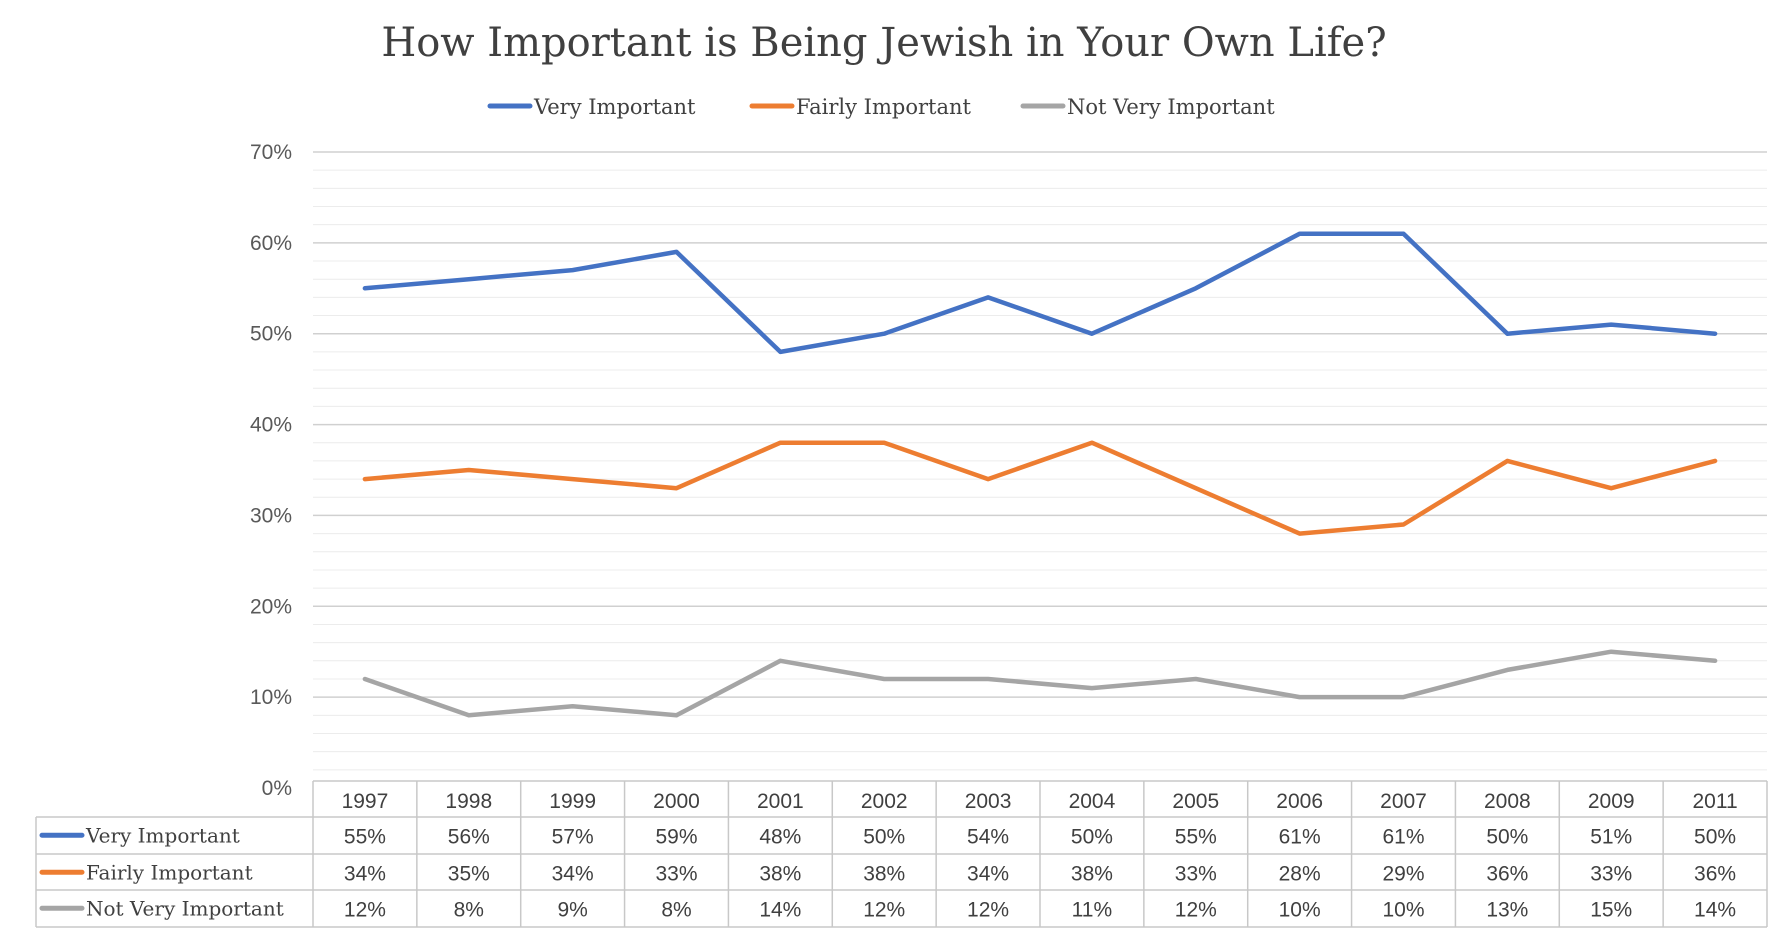 This screenshot has width=1769, height=935. I want to click on legend-label: Very Important, so click(614, 107).